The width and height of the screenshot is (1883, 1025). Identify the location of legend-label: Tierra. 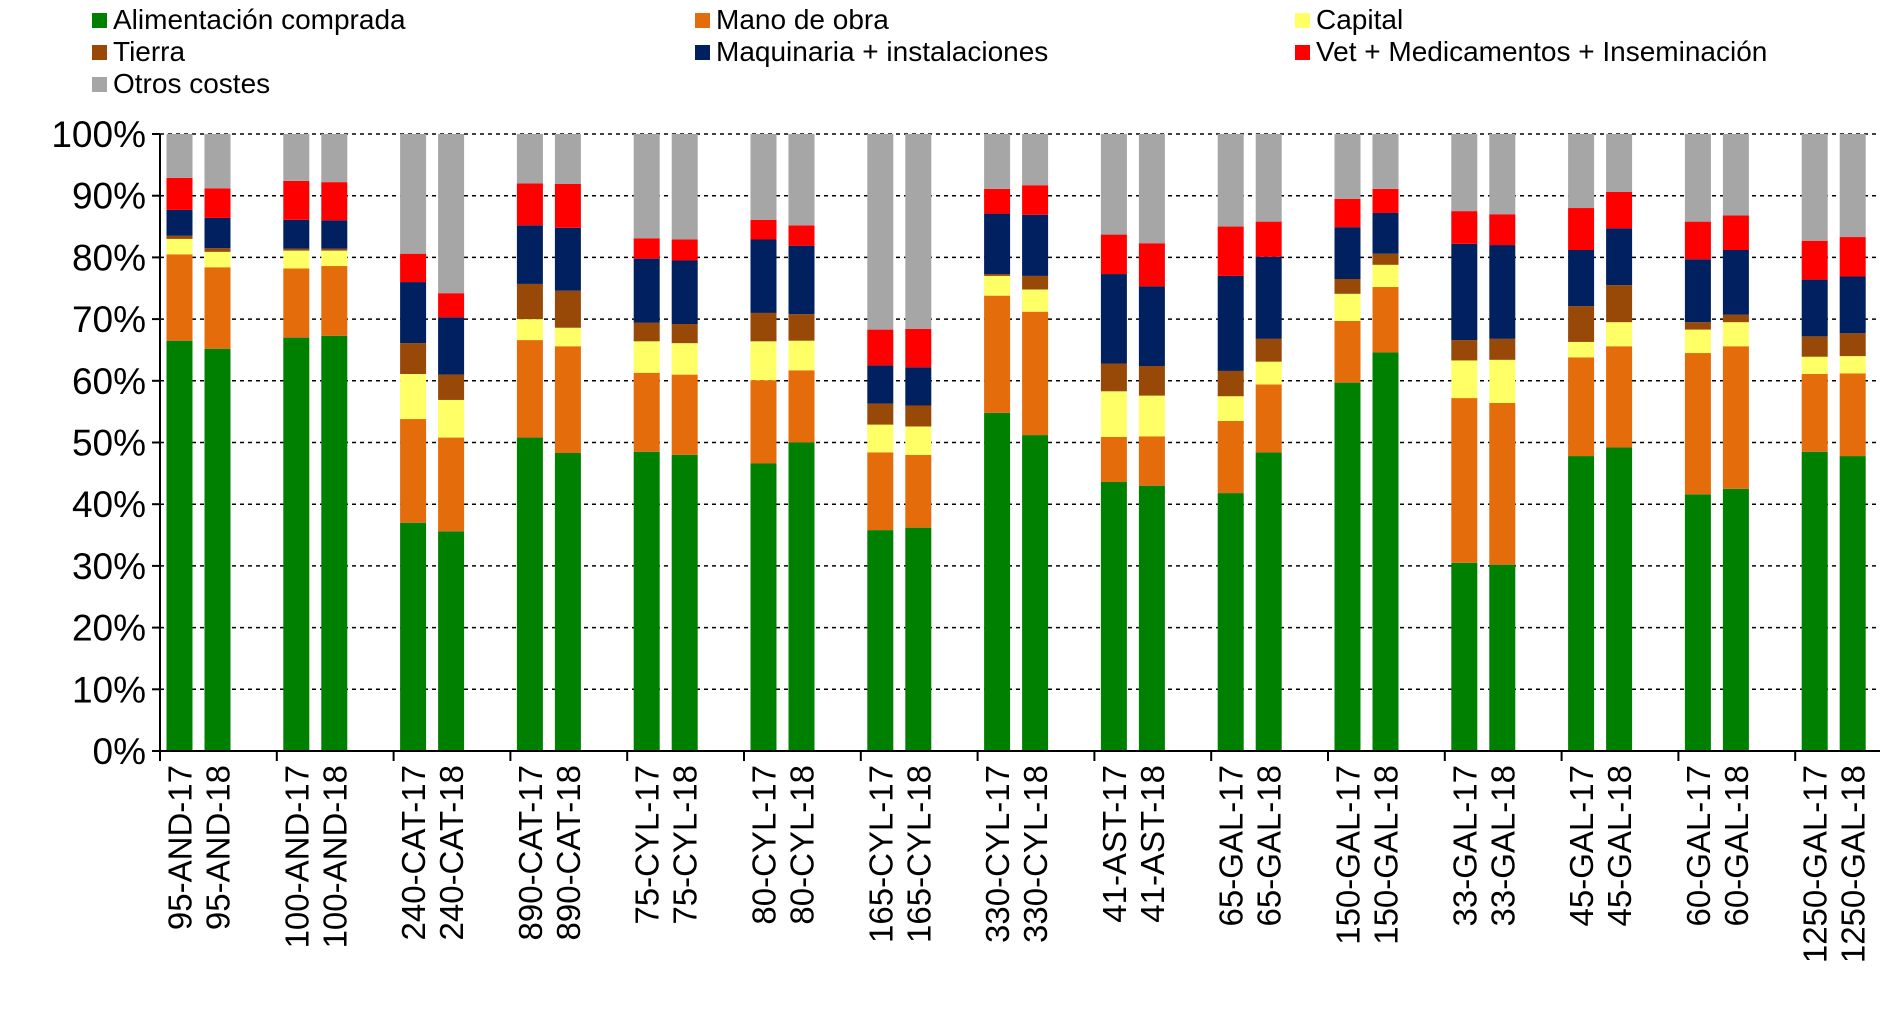
(149, 51).